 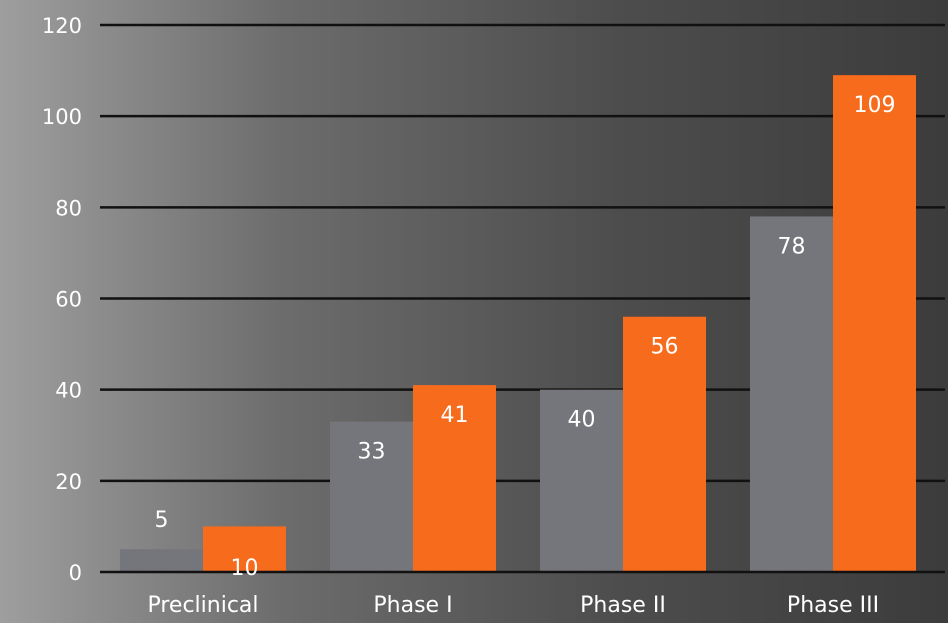 What do you see at coordinates (75, 573) in the screenshot?
I see `y-tick-label: 0` at bounding box center [75, 573].